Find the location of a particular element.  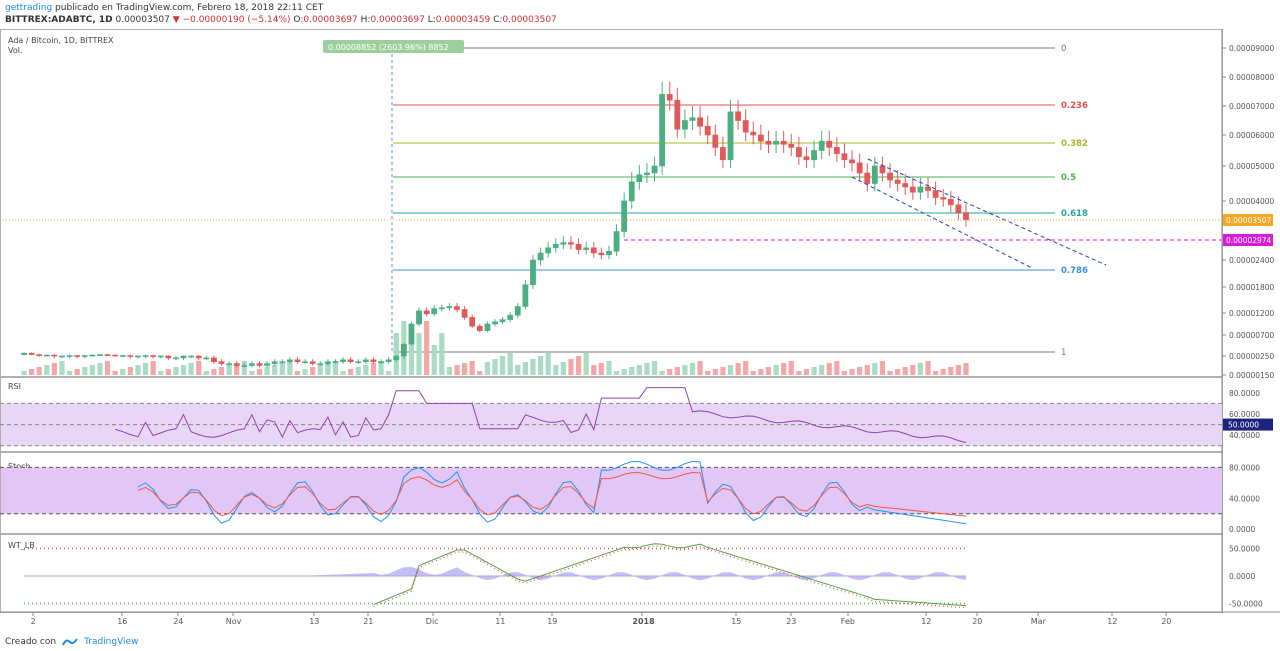

channel-lower-line is located at coordinates (942, 222).